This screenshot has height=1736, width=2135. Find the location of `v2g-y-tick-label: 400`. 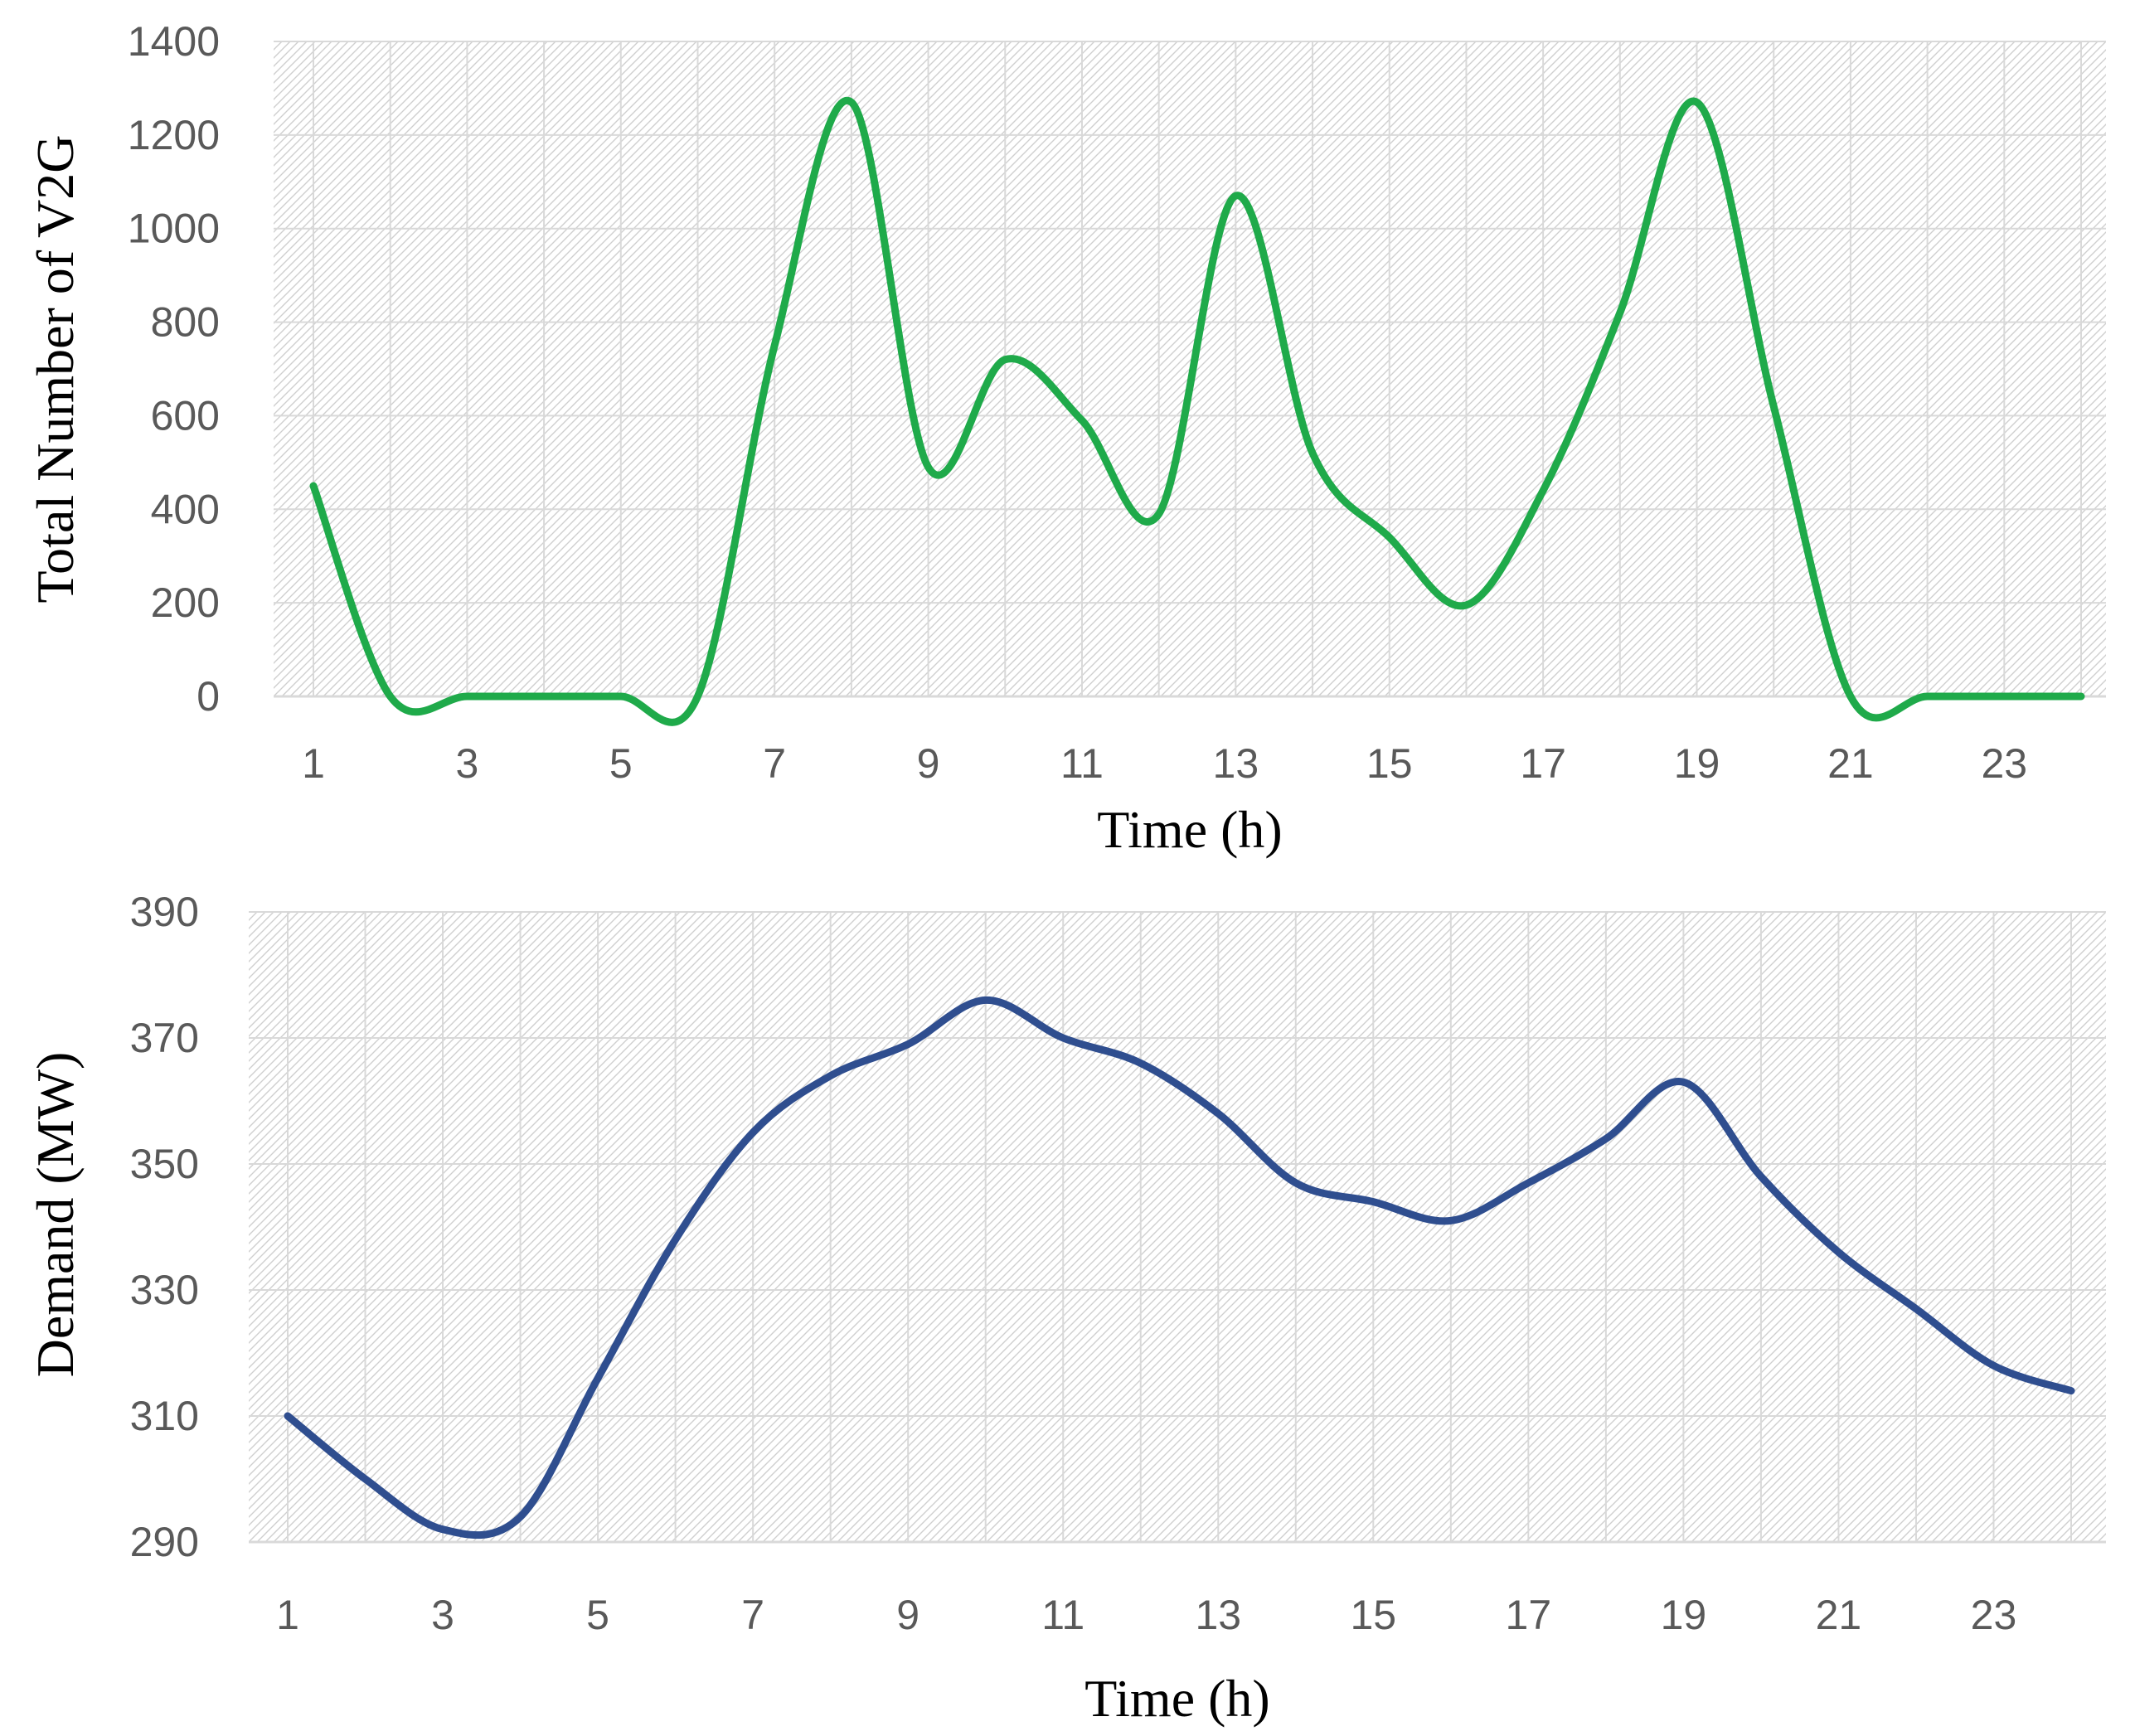

v2g-y-tick-label: 400 is located at coordinates (186, 509).